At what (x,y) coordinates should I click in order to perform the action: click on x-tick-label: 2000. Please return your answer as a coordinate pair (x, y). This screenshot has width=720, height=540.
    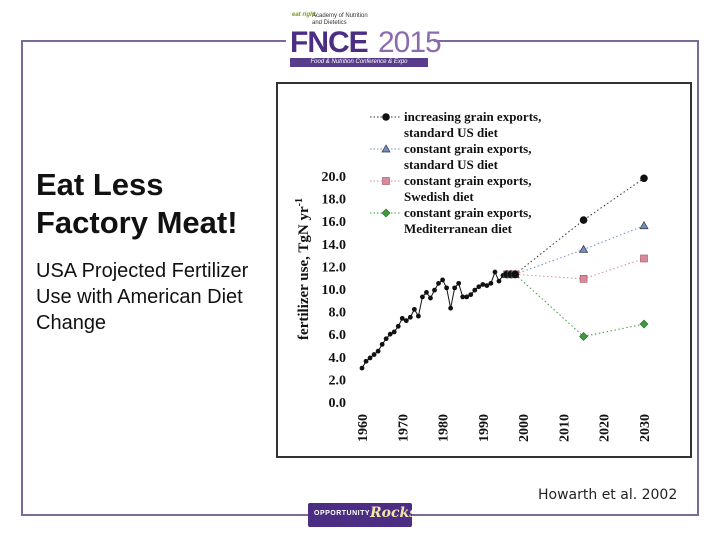
    Looking at the image, I should click on (524, 428).